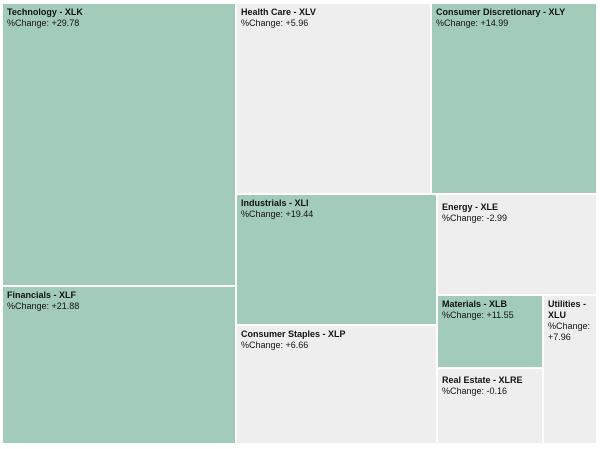 This screenshot has height=449, width=600. What do you see at coordinates (275, 23) in the screenshot?
I see `tile-change-value: %Change: +5.96` at bounding box center [275, 23].